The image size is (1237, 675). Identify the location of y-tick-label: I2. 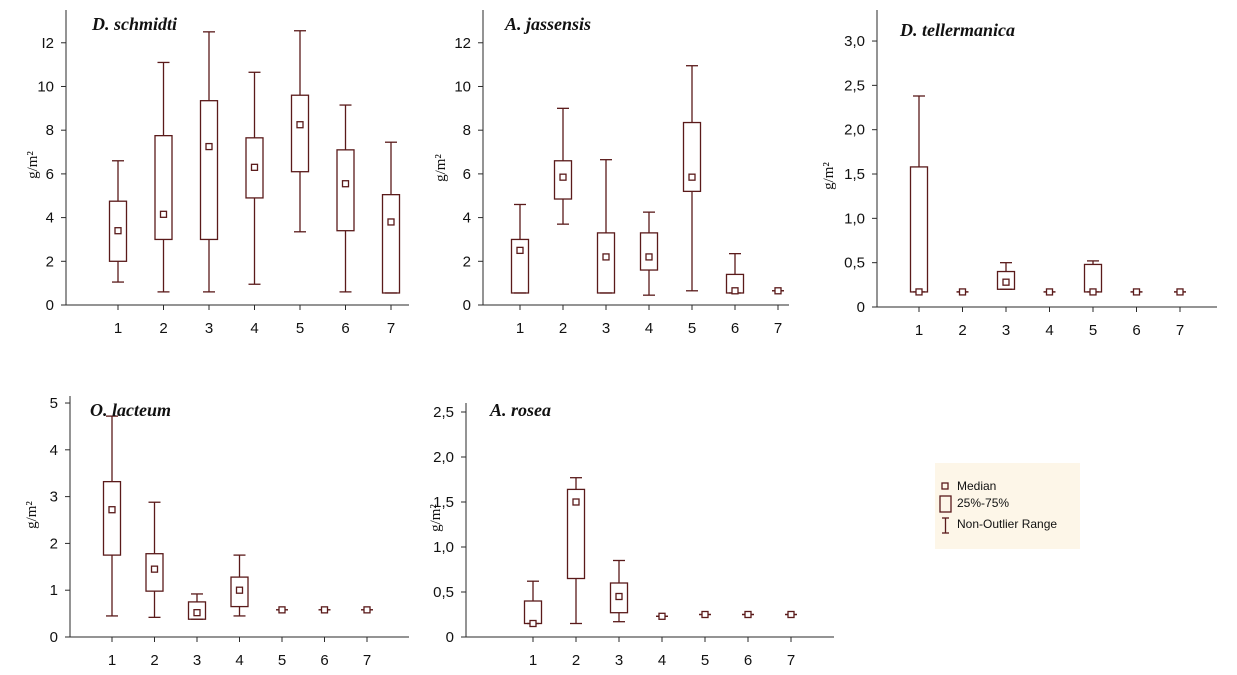
(47, 43).